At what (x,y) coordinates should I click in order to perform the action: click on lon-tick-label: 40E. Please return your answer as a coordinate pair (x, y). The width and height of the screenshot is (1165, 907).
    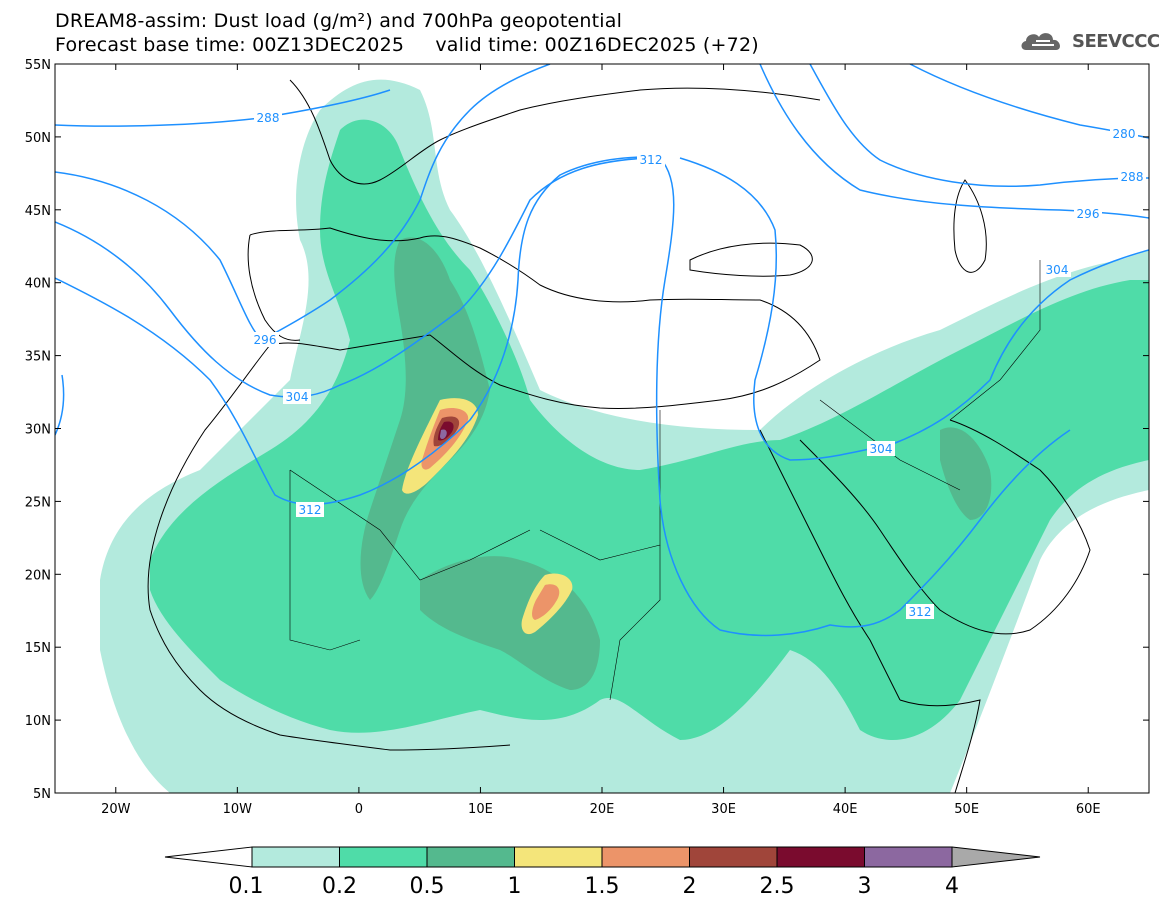
    Looking at the image, I should click on (845, 809).